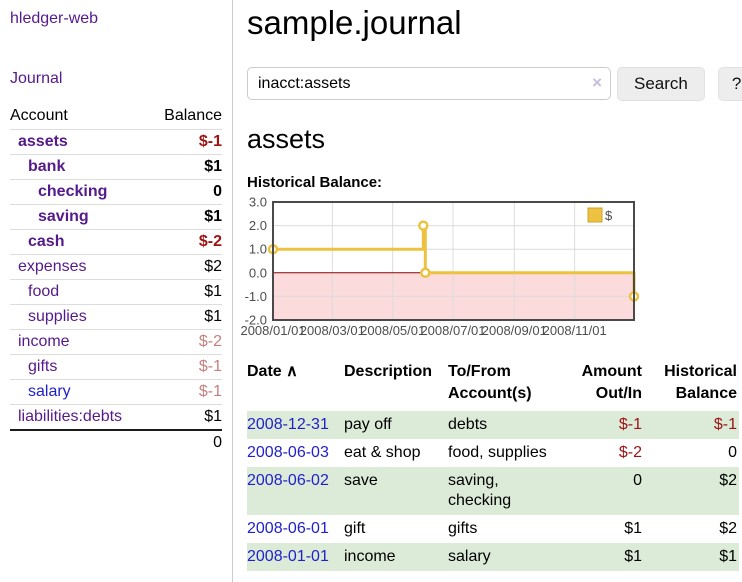 This screenshot has height=582, width=742. What do you see at coordinates (575, 330) in the screenshot?
I see `x-axis-tick-label: 2008/11/01` at bounding box center [575, 330].